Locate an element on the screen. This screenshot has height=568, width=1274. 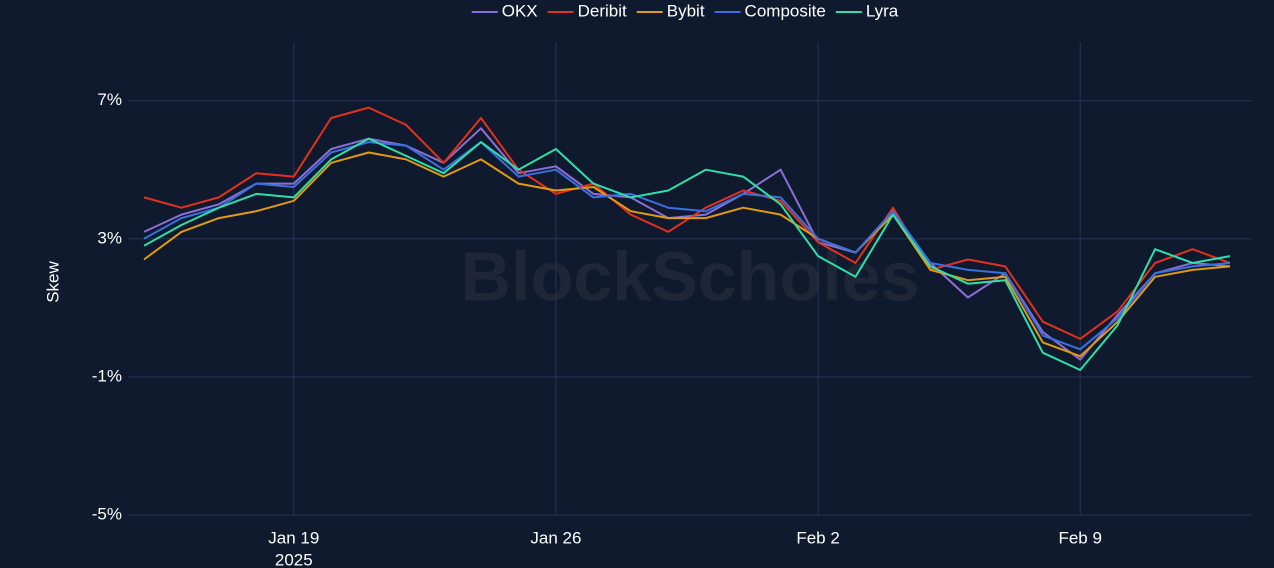
legend-label: Lyra is located at coordinates (882, 10).